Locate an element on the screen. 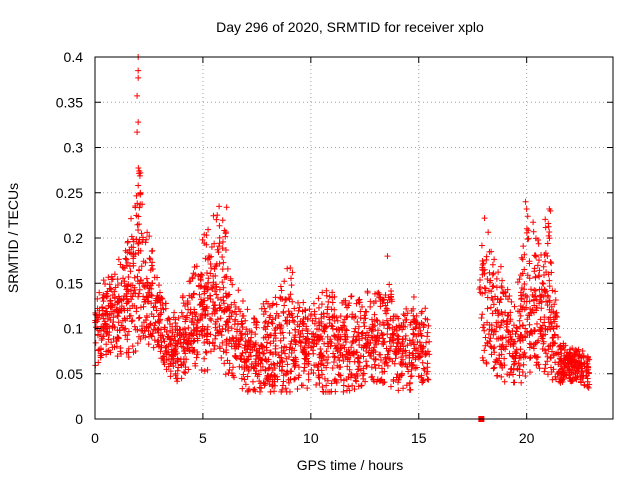 The width and height of the screenshot is (640, 480). y-tick-label: 0.15 is located at coordinates (69, 283).